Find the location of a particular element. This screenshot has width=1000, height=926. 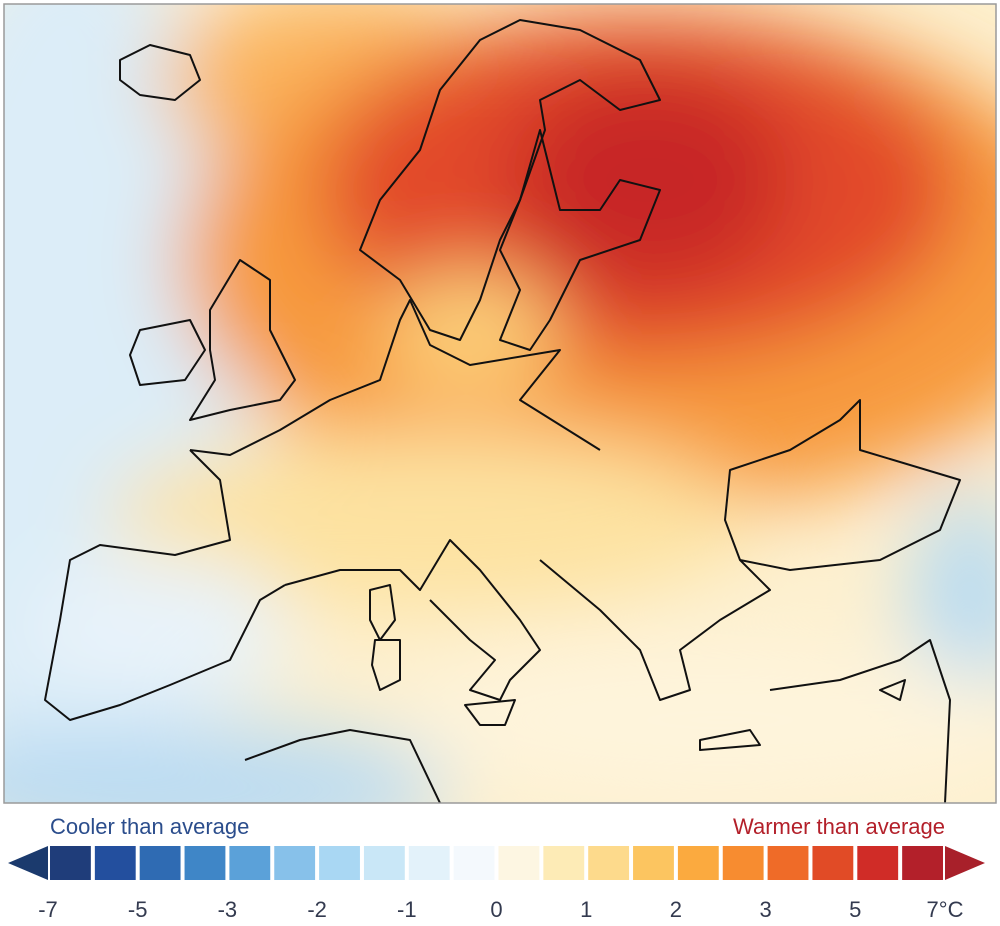

tick-label: 1 is located at coordinates (586, 909).